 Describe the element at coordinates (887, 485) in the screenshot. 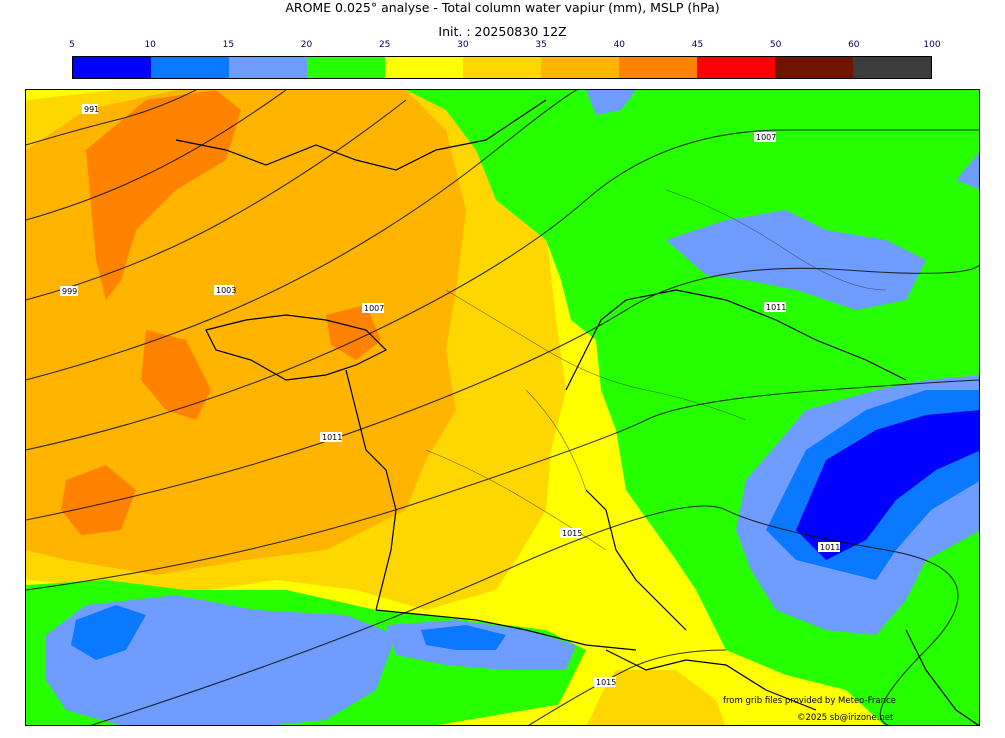

I see `field-darkblue` at that location.